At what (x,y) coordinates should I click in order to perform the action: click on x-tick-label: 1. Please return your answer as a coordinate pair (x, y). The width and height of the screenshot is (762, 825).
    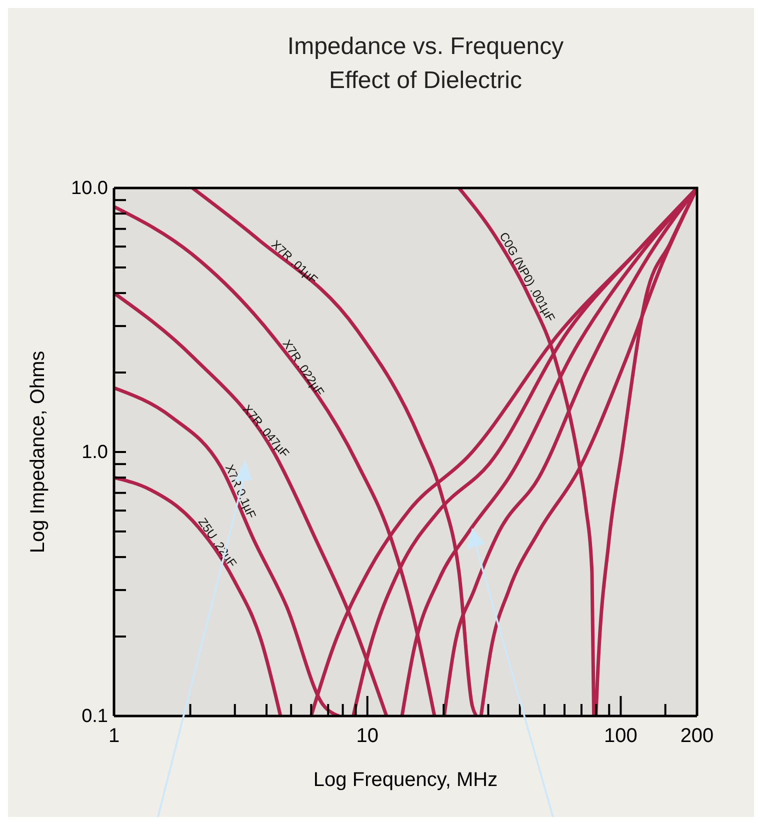
    Looking at the image, I should click on (114, 736).